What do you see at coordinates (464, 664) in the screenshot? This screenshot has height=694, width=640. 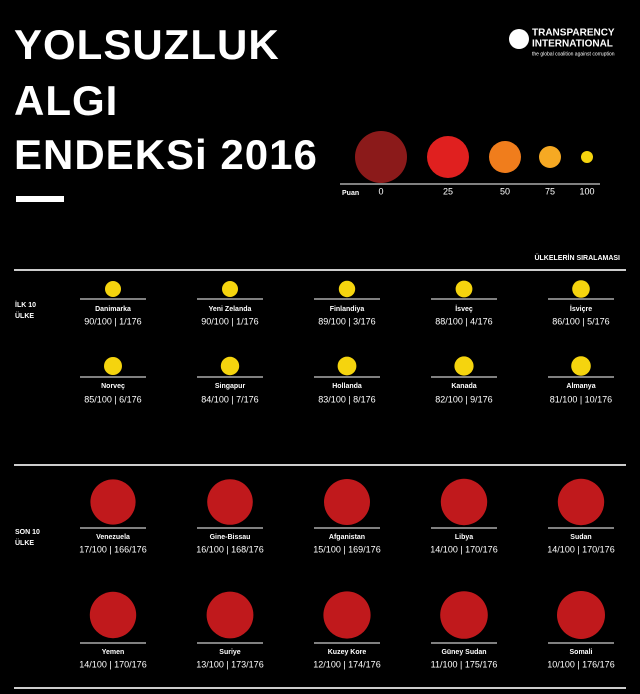 I see `country-score: 11/100 | 175/176` at bounding box center [464, 664].